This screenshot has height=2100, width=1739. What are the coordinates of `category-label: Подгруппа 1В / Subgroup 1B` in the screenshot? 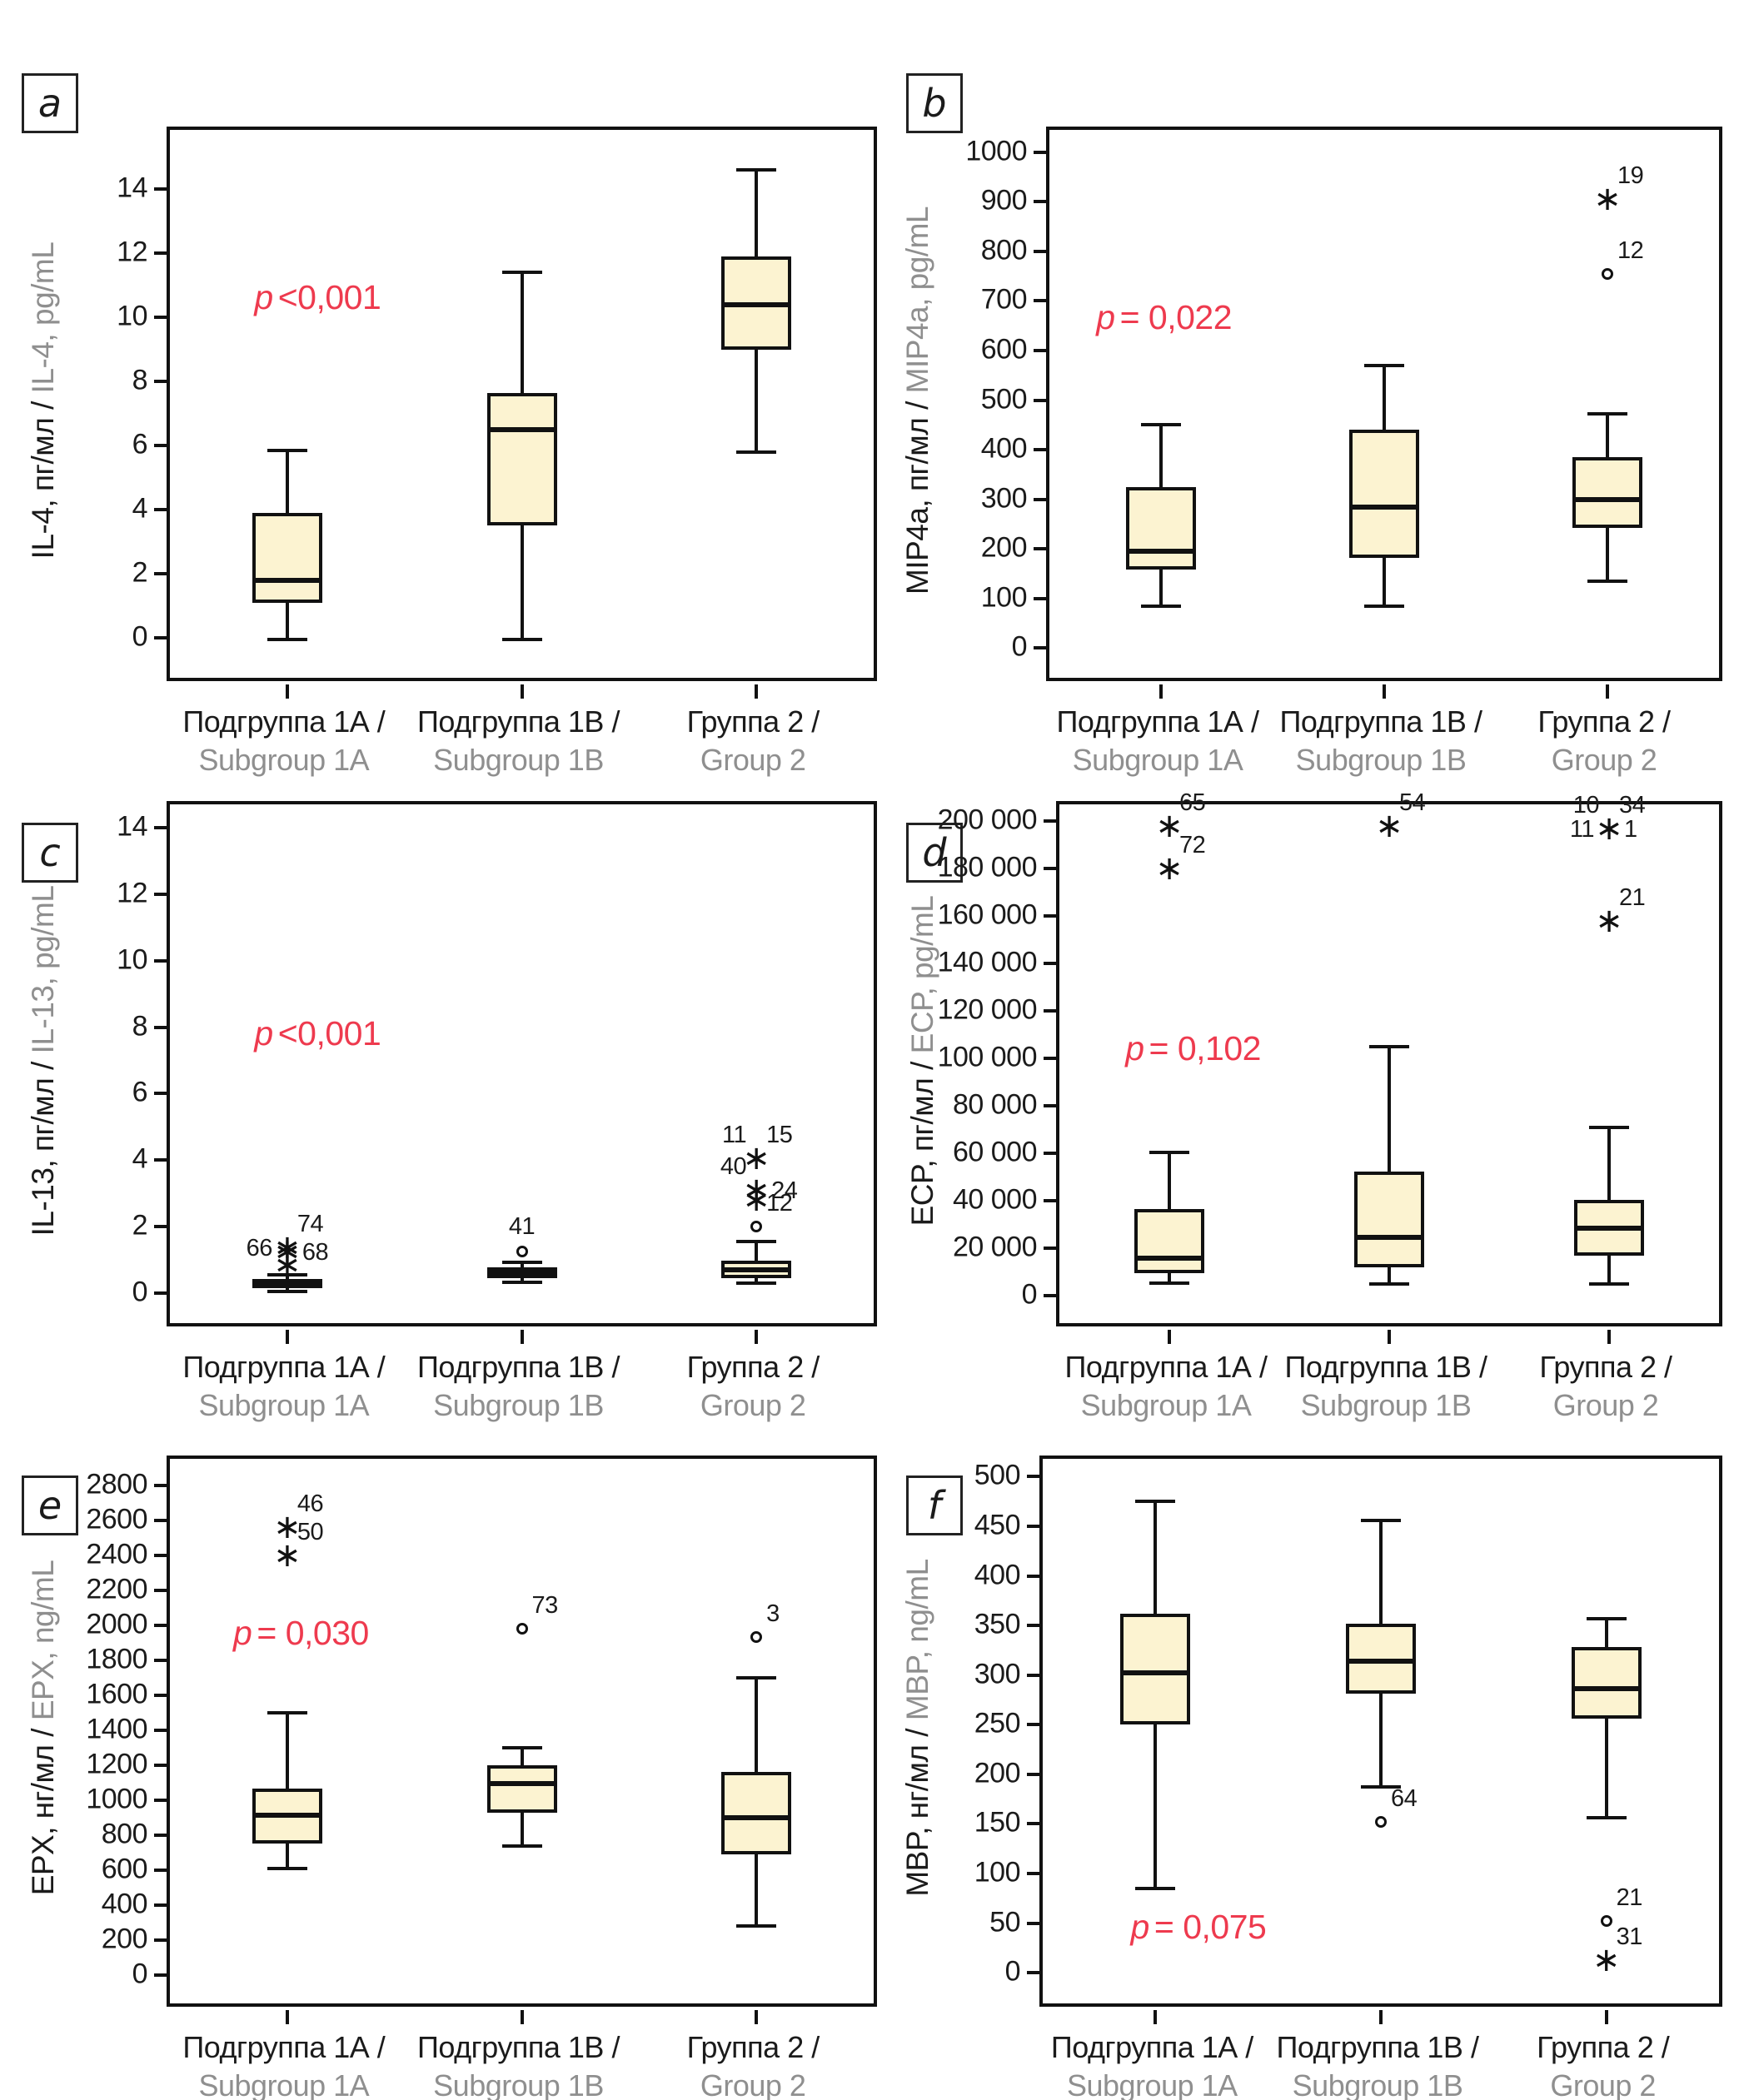 It's located at (1381, 741).